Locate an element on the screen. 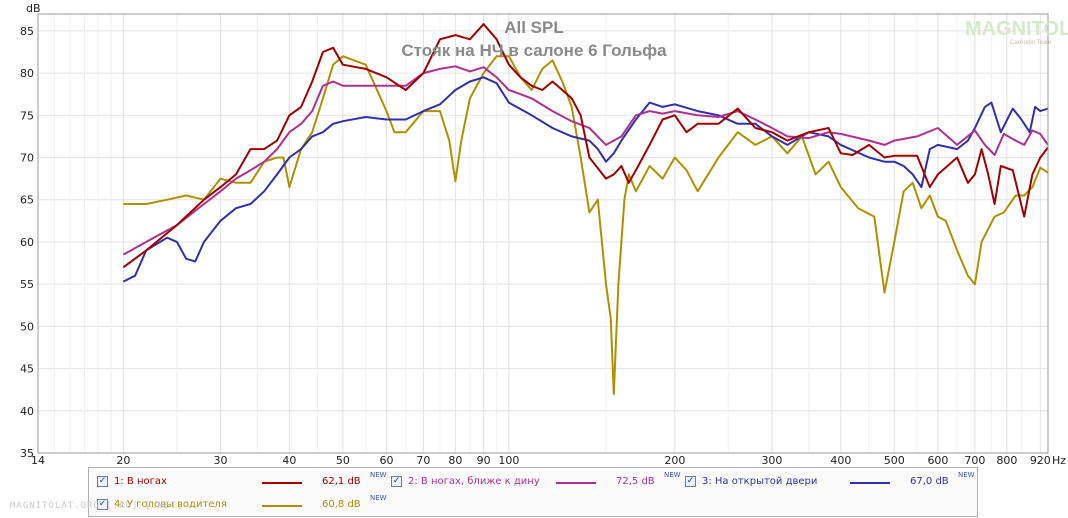  x-tick-label: 700 is located at coordinates (974, 460).